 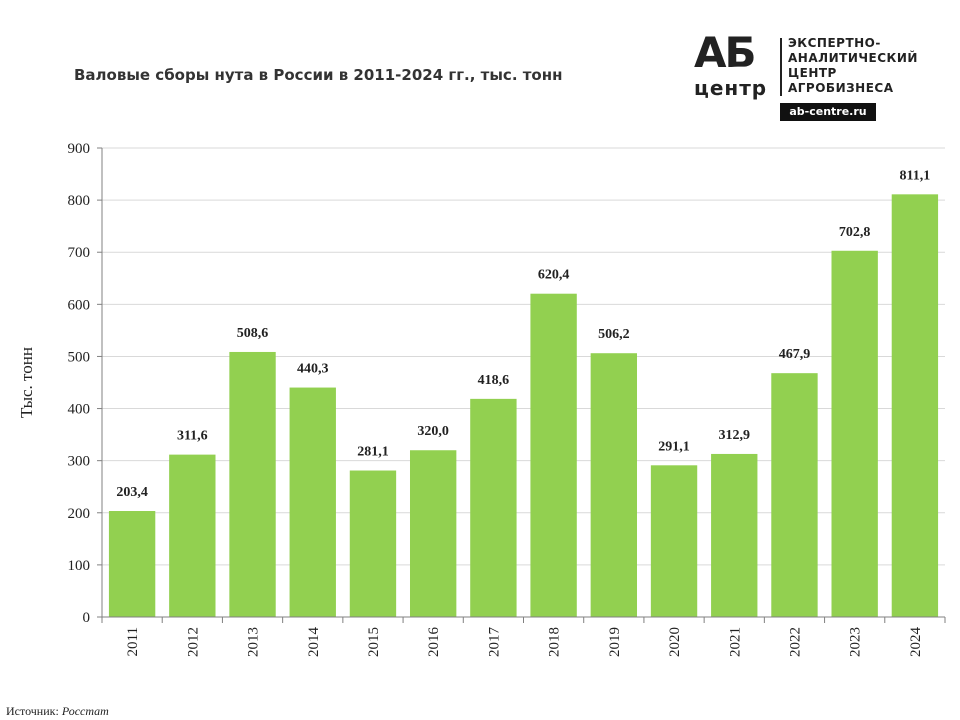 What do you see at coordinates (856, 642) in the screenshot?
I see `x-tick-label: 2023` at bounding box center [856, 642].